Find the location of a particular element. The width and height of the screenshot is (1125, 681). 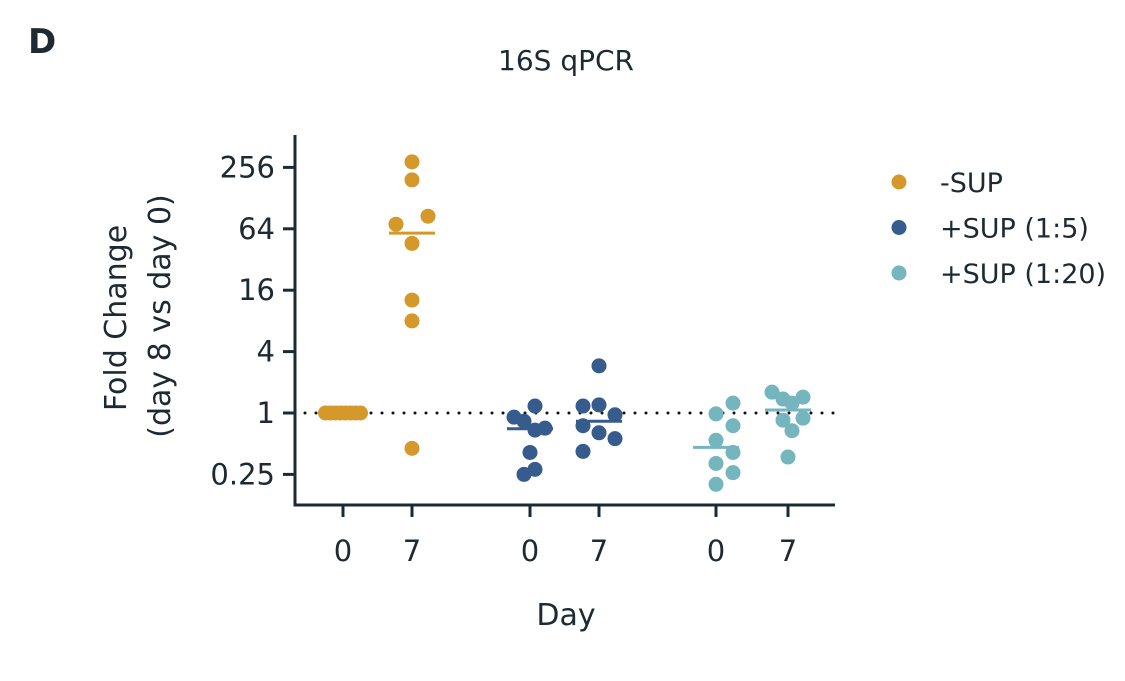

panel-label: D is located at coordinates (42, 42).